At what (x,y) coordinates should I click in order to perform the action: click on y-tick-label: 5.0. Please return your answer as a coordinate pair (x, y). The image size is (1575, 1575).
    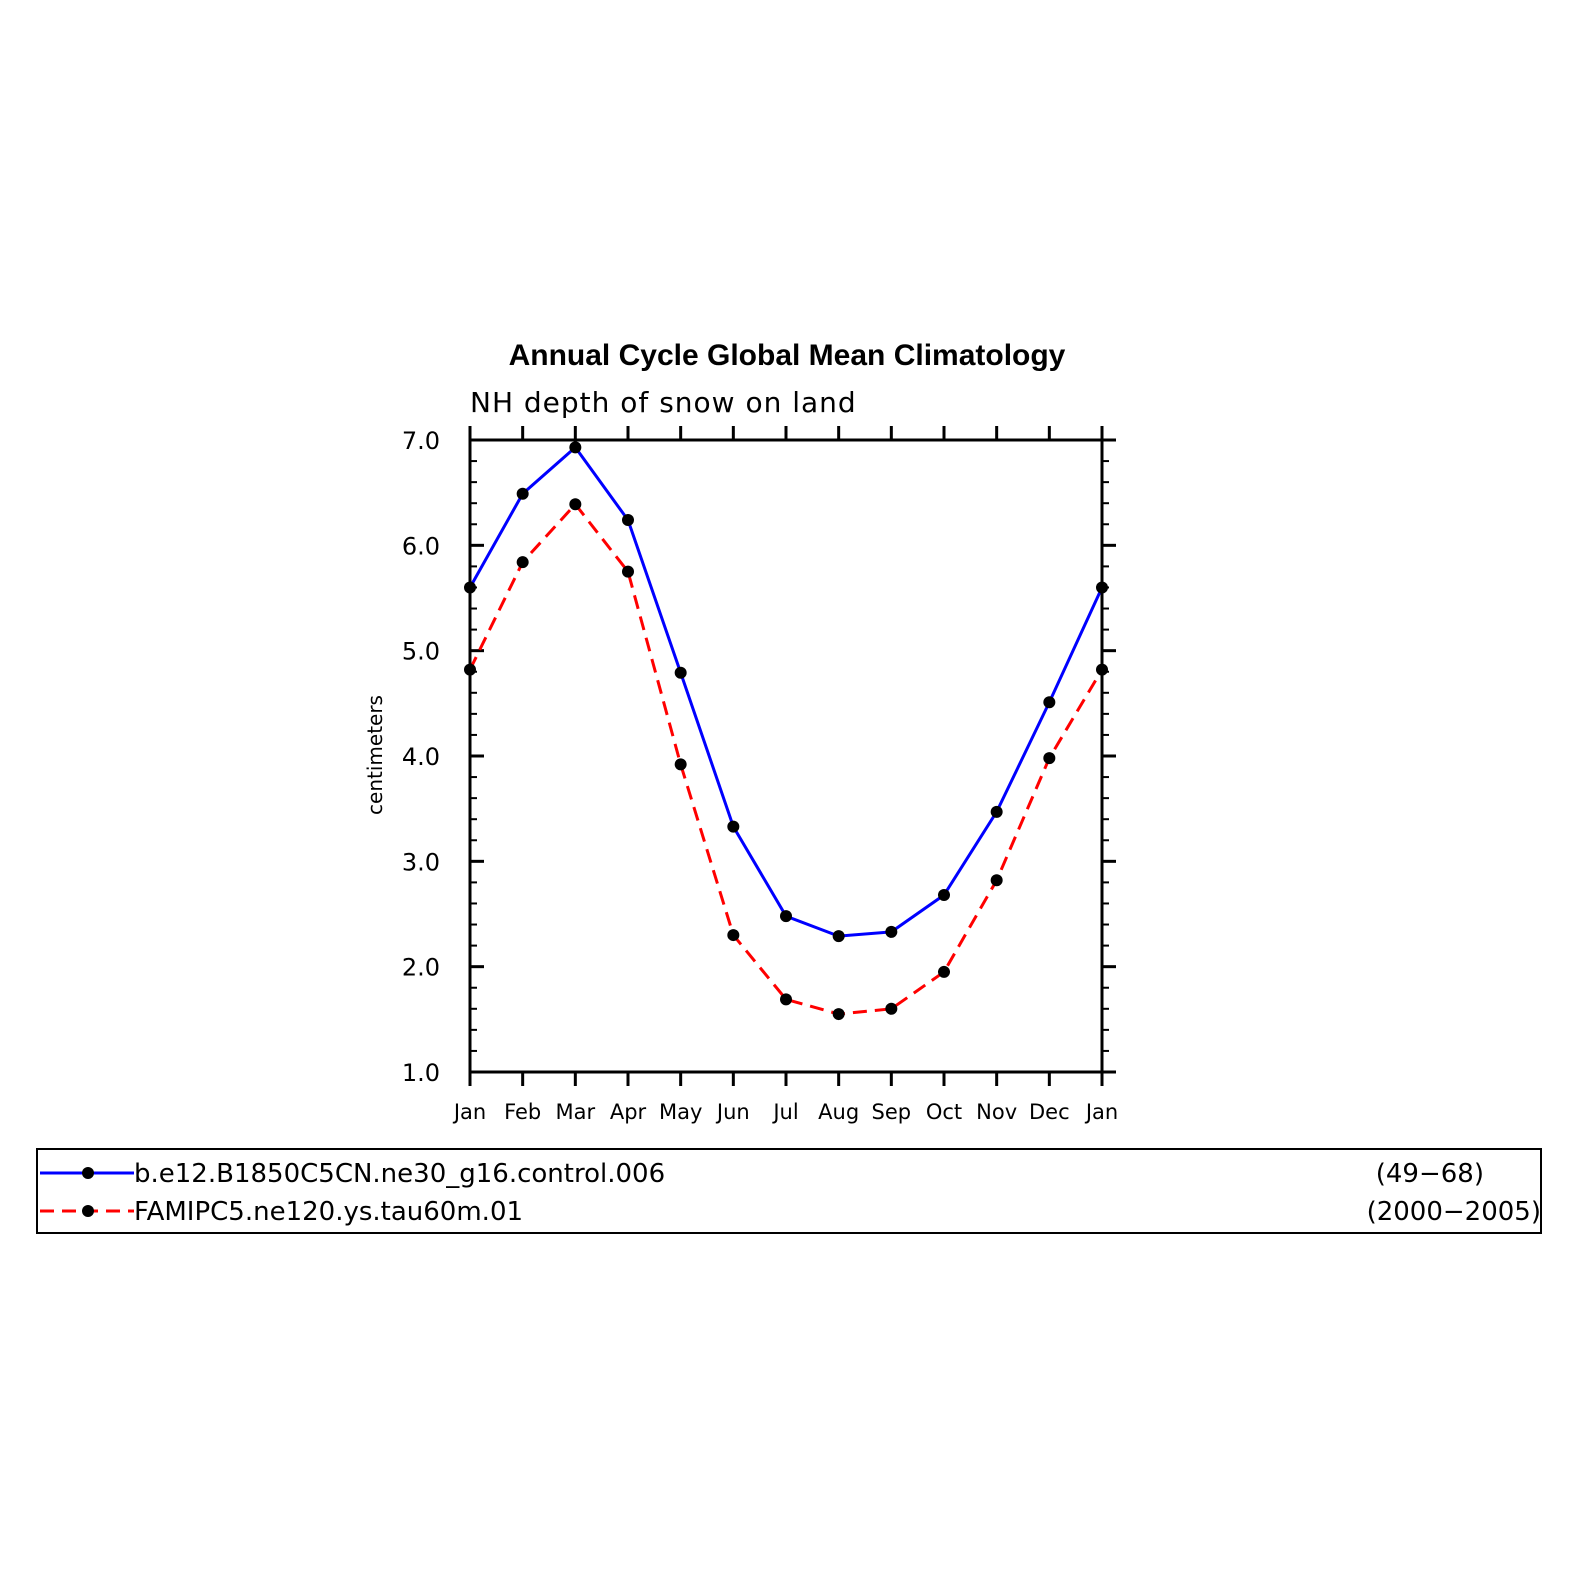
    Looking at the image, I should click on (421, 652).